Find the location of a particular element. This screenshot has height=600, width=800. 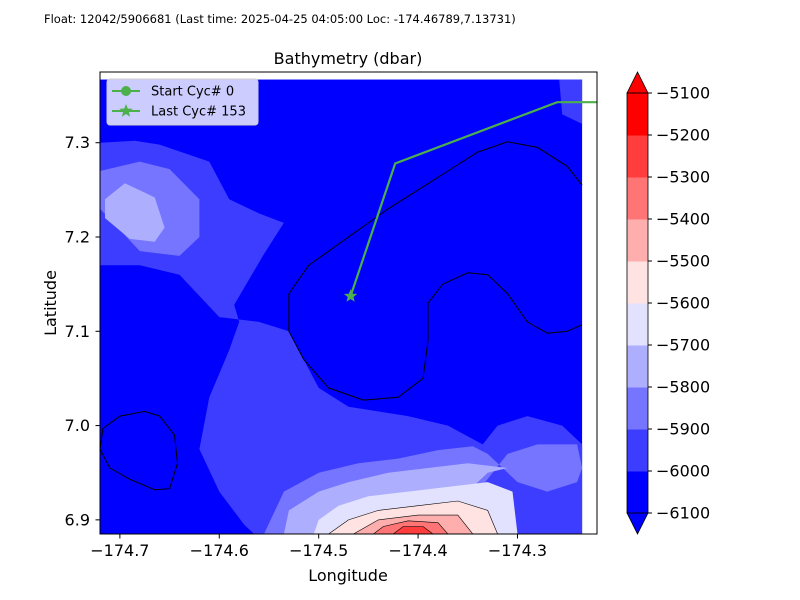

colorbar-tick-label: −5700 is located at coordinates (683, 345).